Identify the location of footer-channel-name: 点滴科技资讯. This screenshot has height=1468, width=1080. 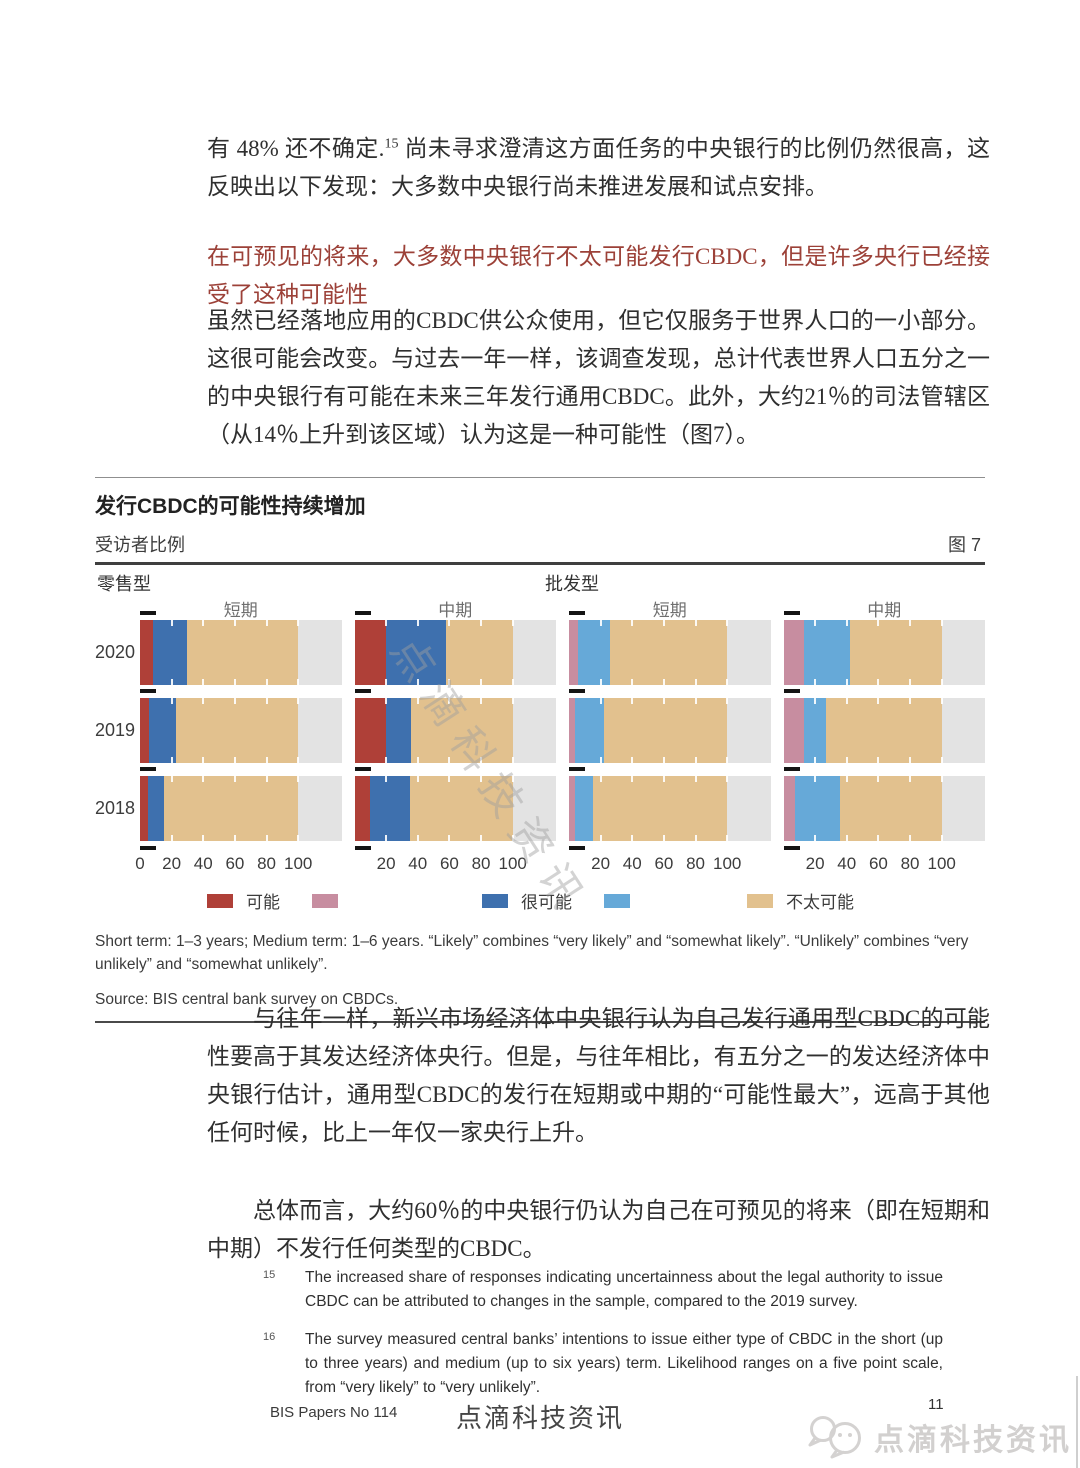
(539, 1418).